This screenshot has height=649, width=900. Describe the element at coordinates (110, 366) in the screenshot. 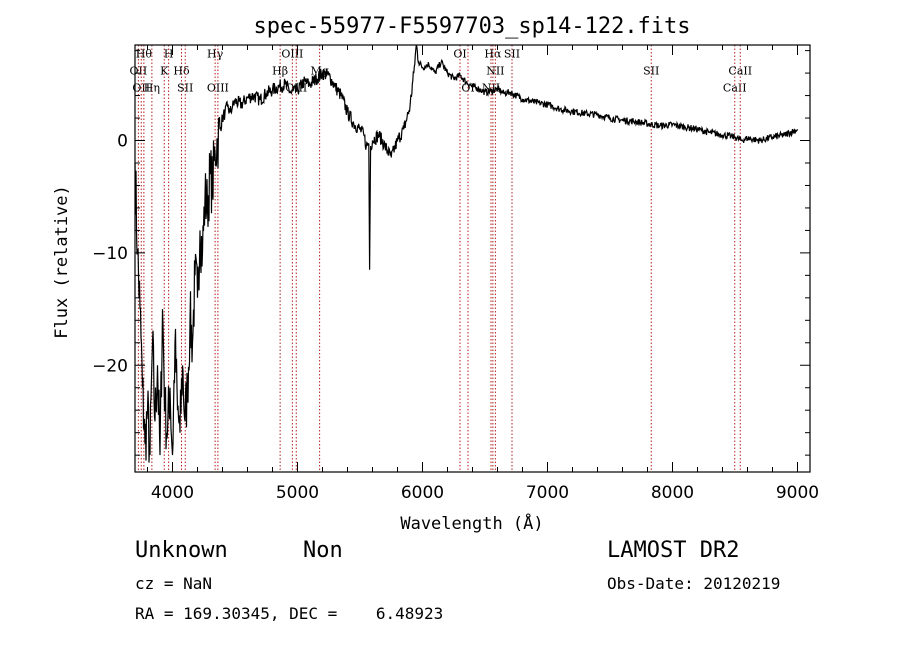

I see `y-tick-label: −20` at that location.